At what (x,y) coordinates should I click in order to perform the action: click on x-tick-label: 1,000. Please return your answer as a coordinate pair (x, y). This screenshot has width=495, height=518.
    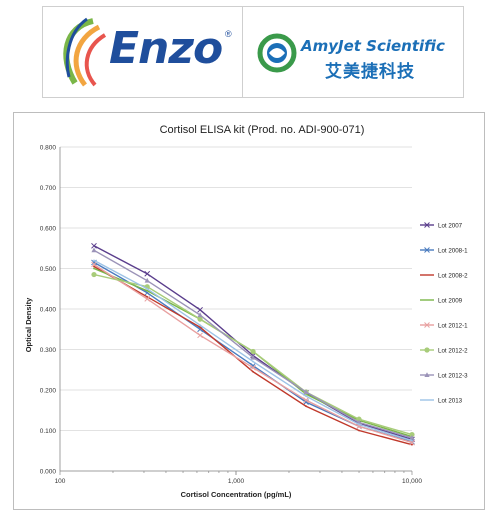
    Looking at the image, I should click on (236, 481).